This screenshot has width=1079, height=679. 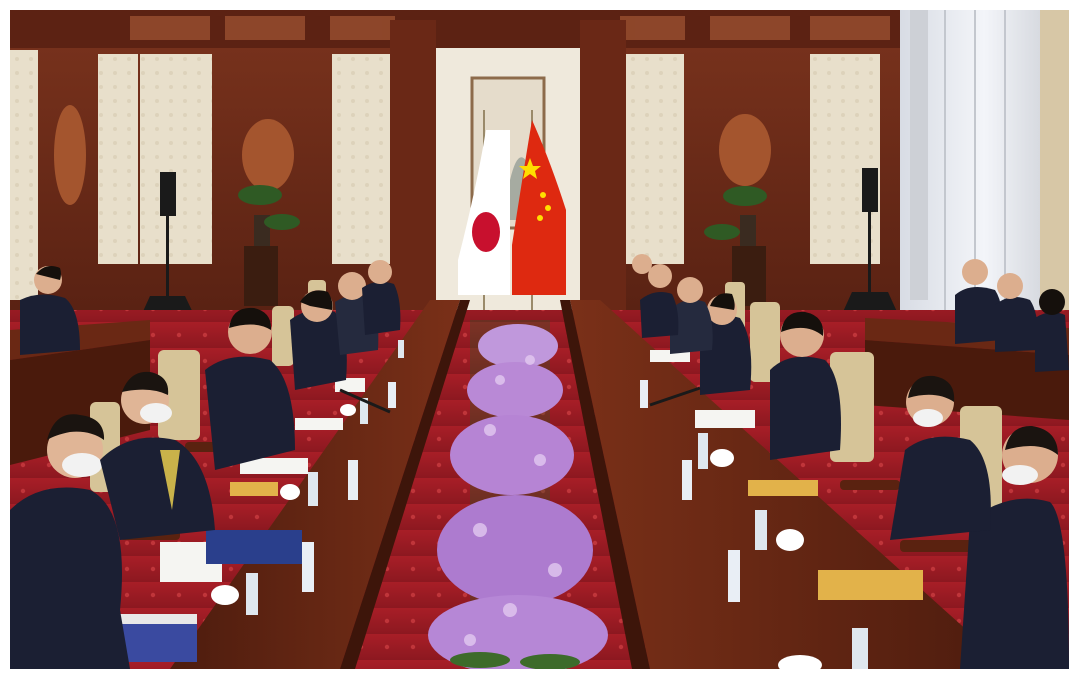 I want to click on bonsai-left, so click(x=269, y=245).